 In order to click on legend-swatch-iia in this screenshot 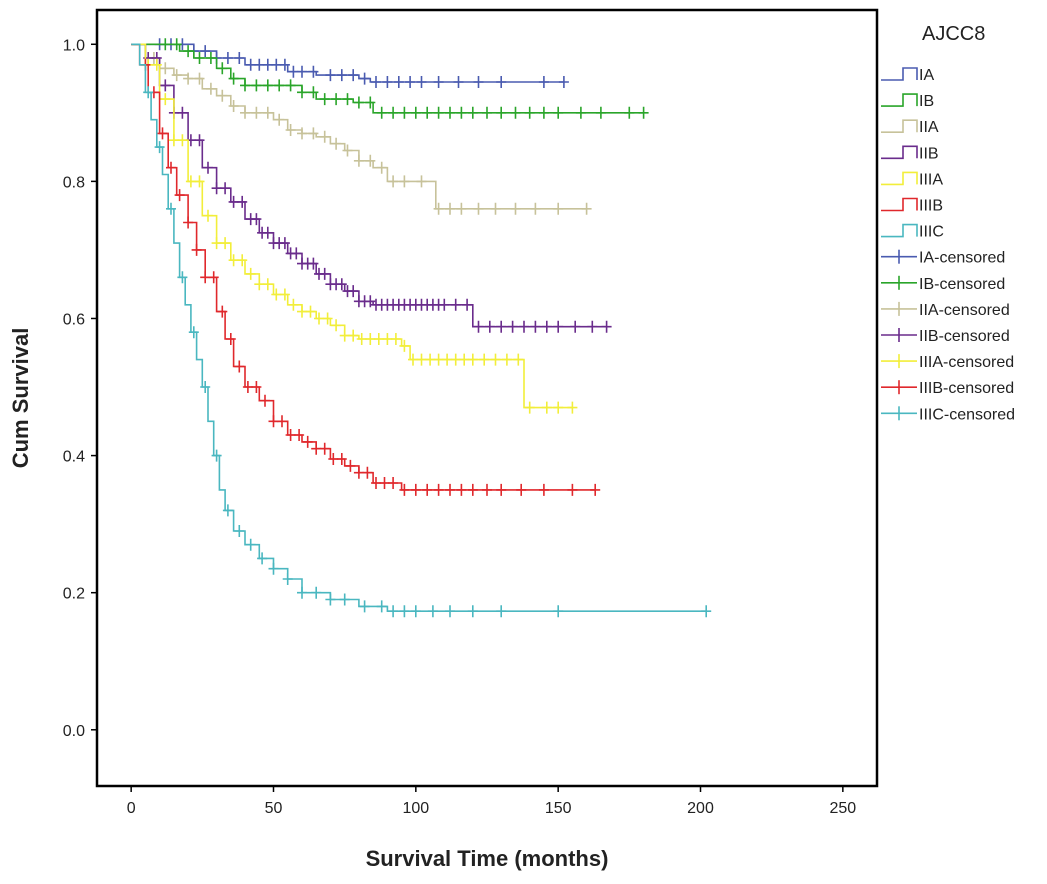, I will do `click(899, 126)`.